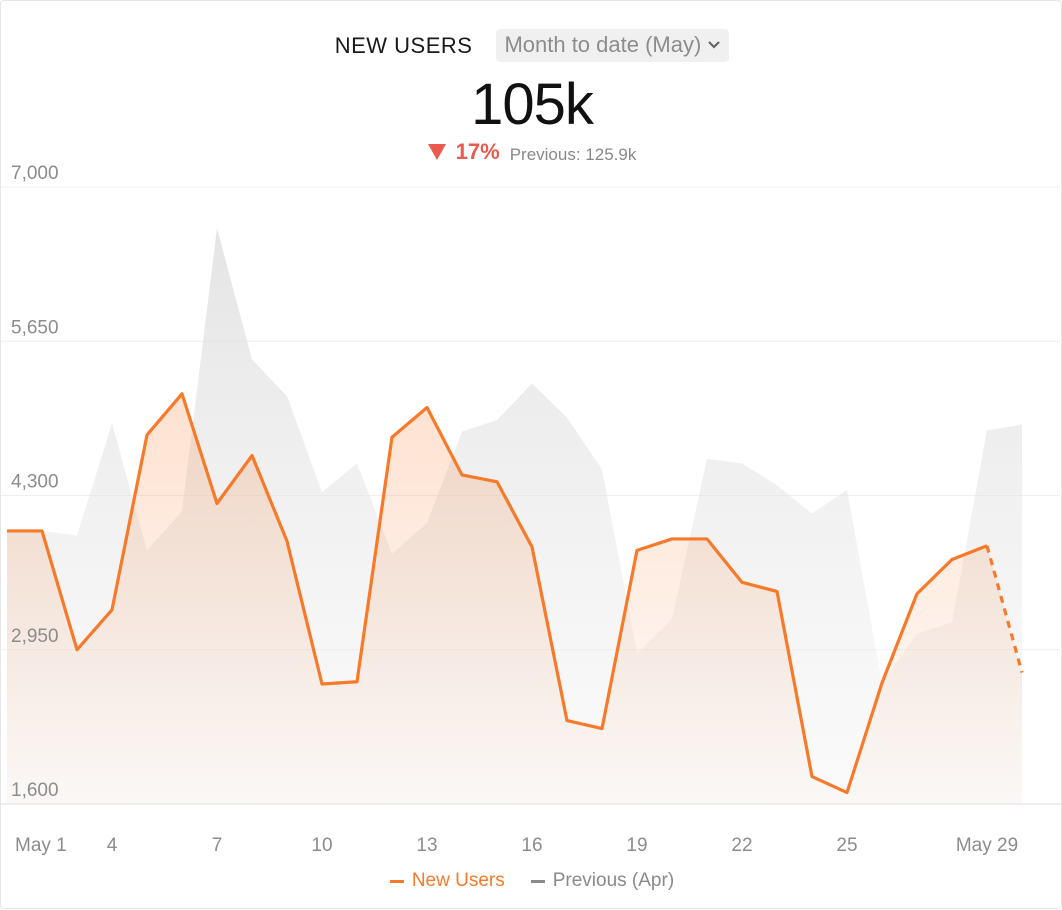 The image size is (1062, 910). I want to click on x-tick-label: May 1, so click(41, 845).